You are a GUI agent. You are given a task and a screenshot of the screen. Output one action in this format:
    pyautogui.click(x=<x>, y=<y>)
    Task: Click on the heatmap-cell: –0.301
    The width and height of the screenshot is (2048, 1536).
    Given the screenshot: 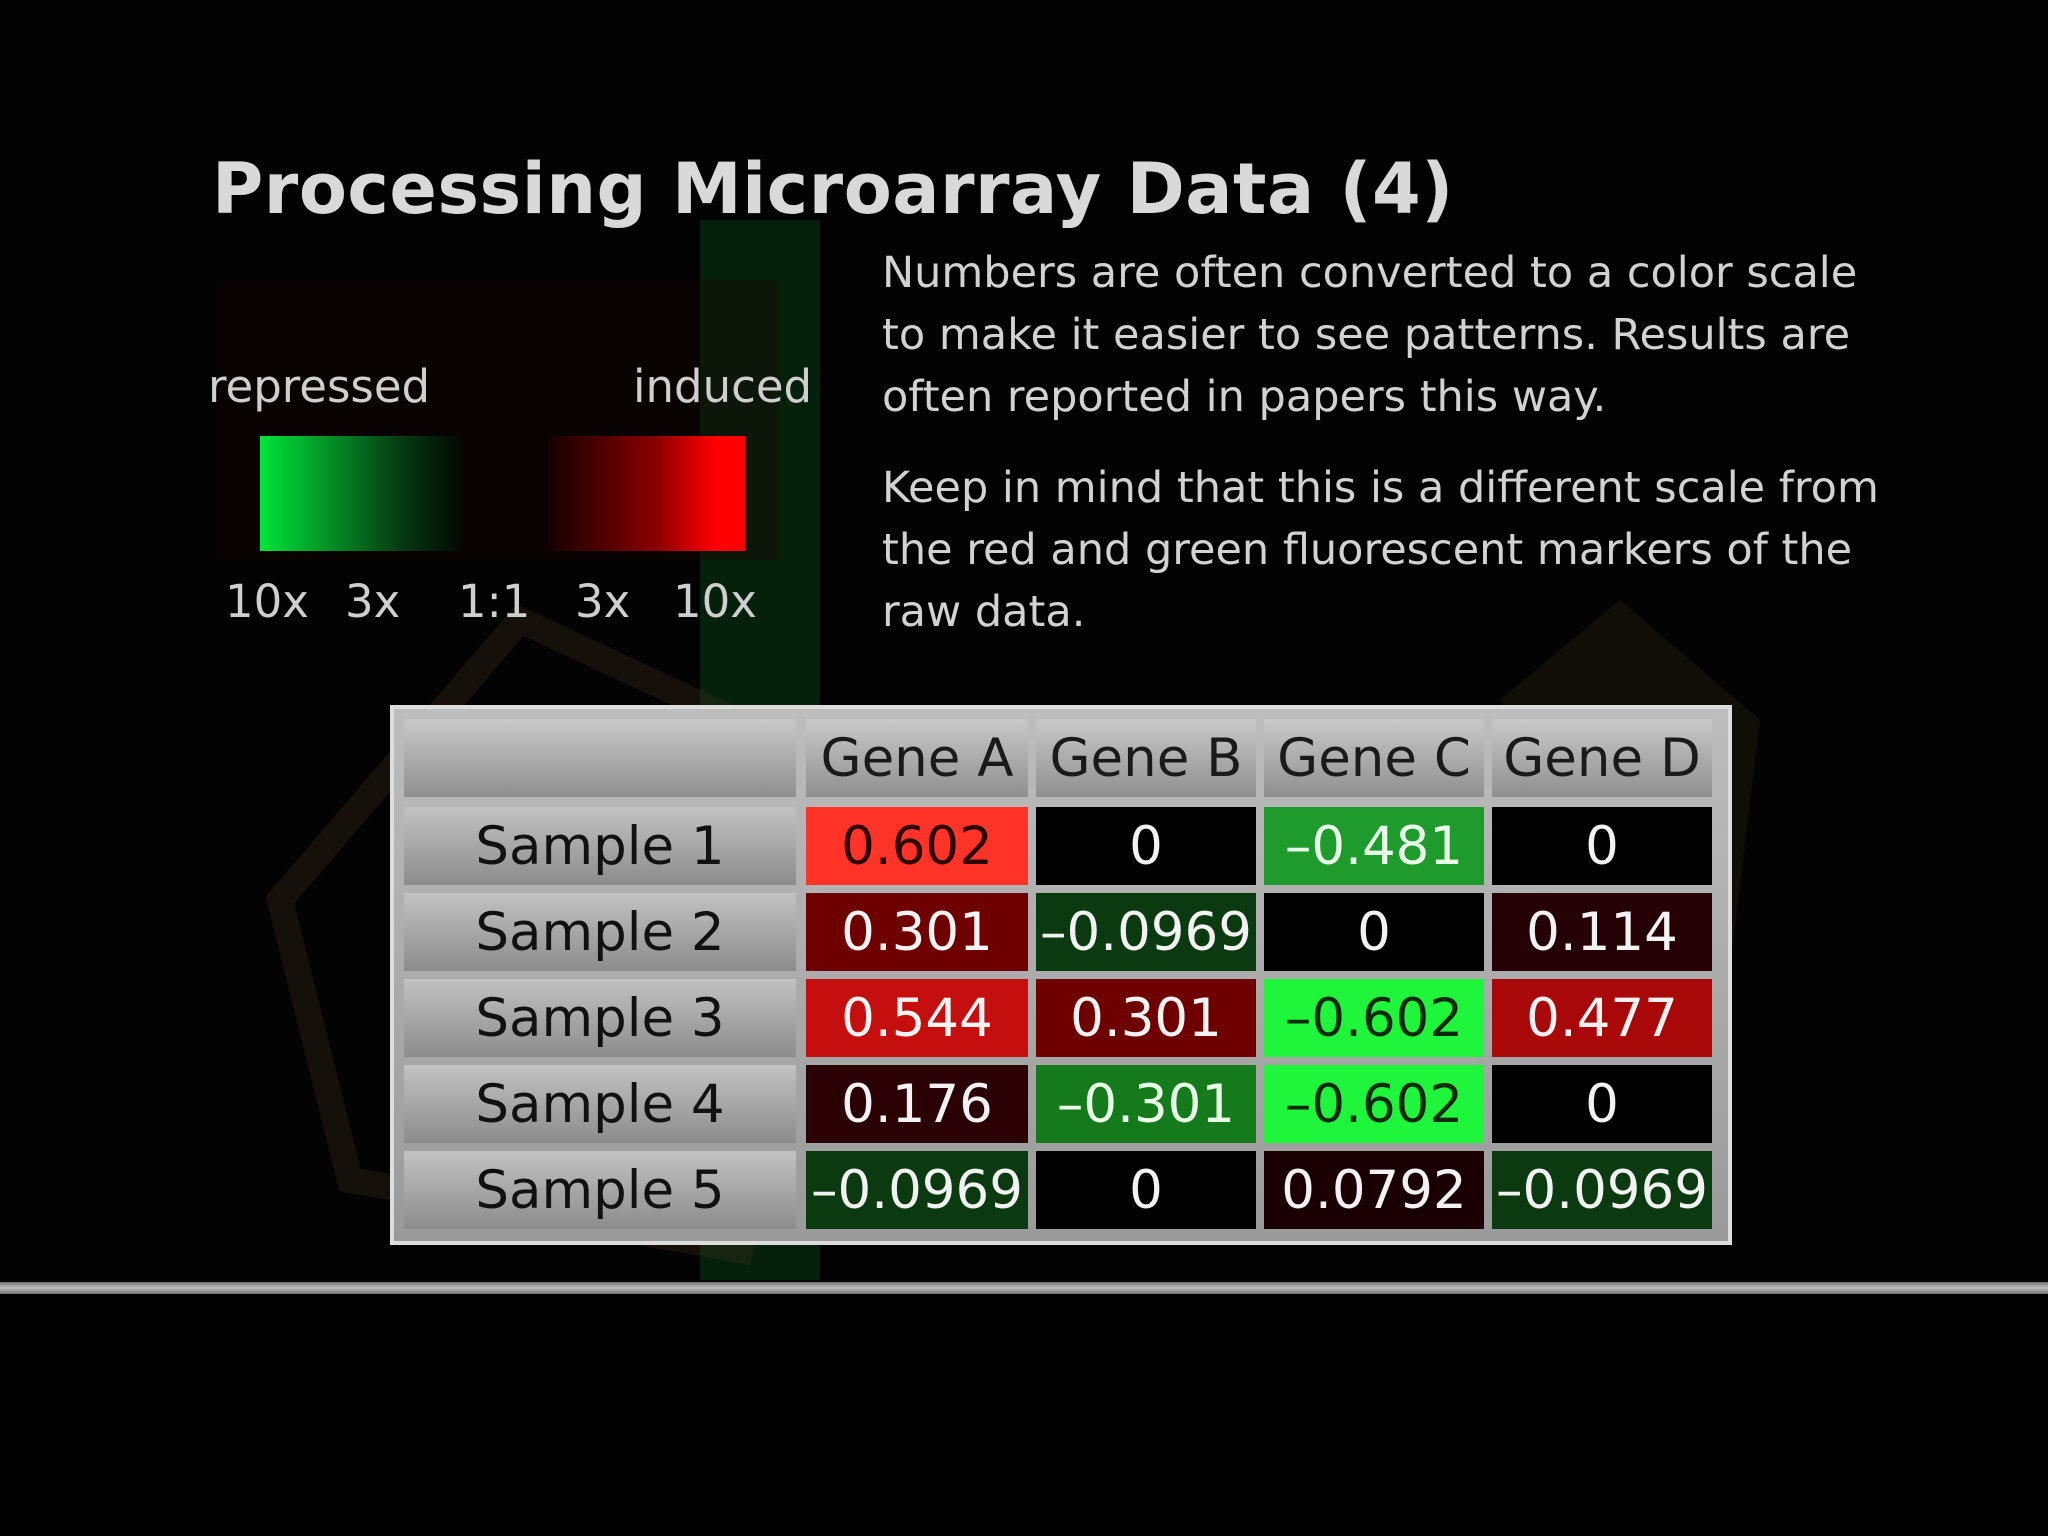 What is the action you would take?
    pyautogui.click(x=1146, y=1104)
    